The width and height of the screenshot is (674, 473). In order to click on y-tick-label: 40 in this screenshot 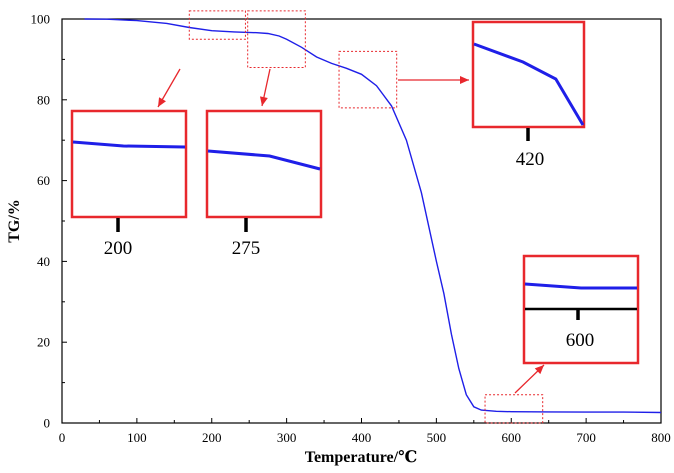, I will do `click(43, 261)`.